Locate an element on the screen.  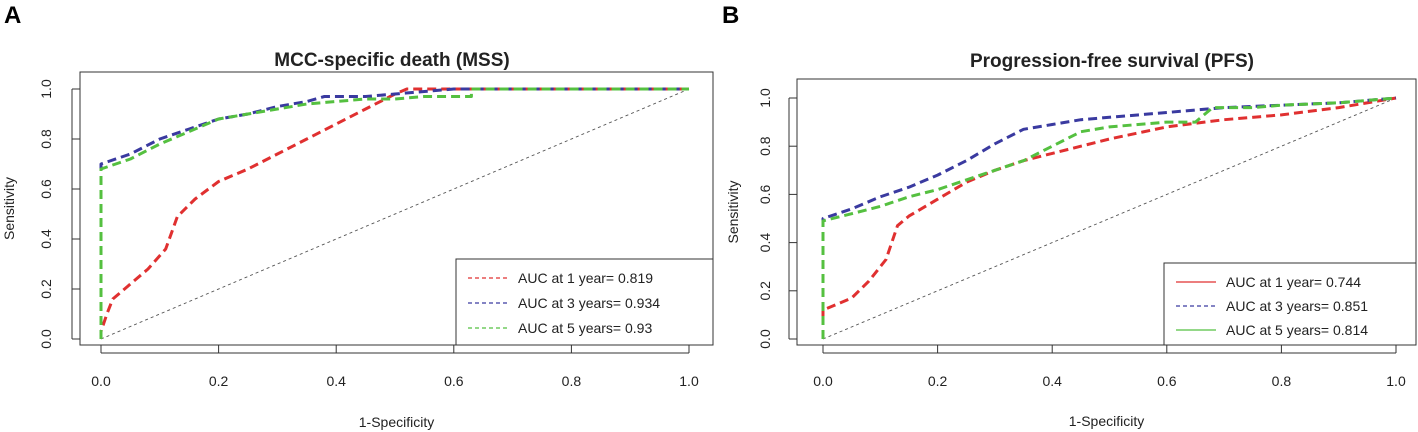
legend-label-2: AUC at 3 years= 0.851 is located at coordinates (1297, 306).